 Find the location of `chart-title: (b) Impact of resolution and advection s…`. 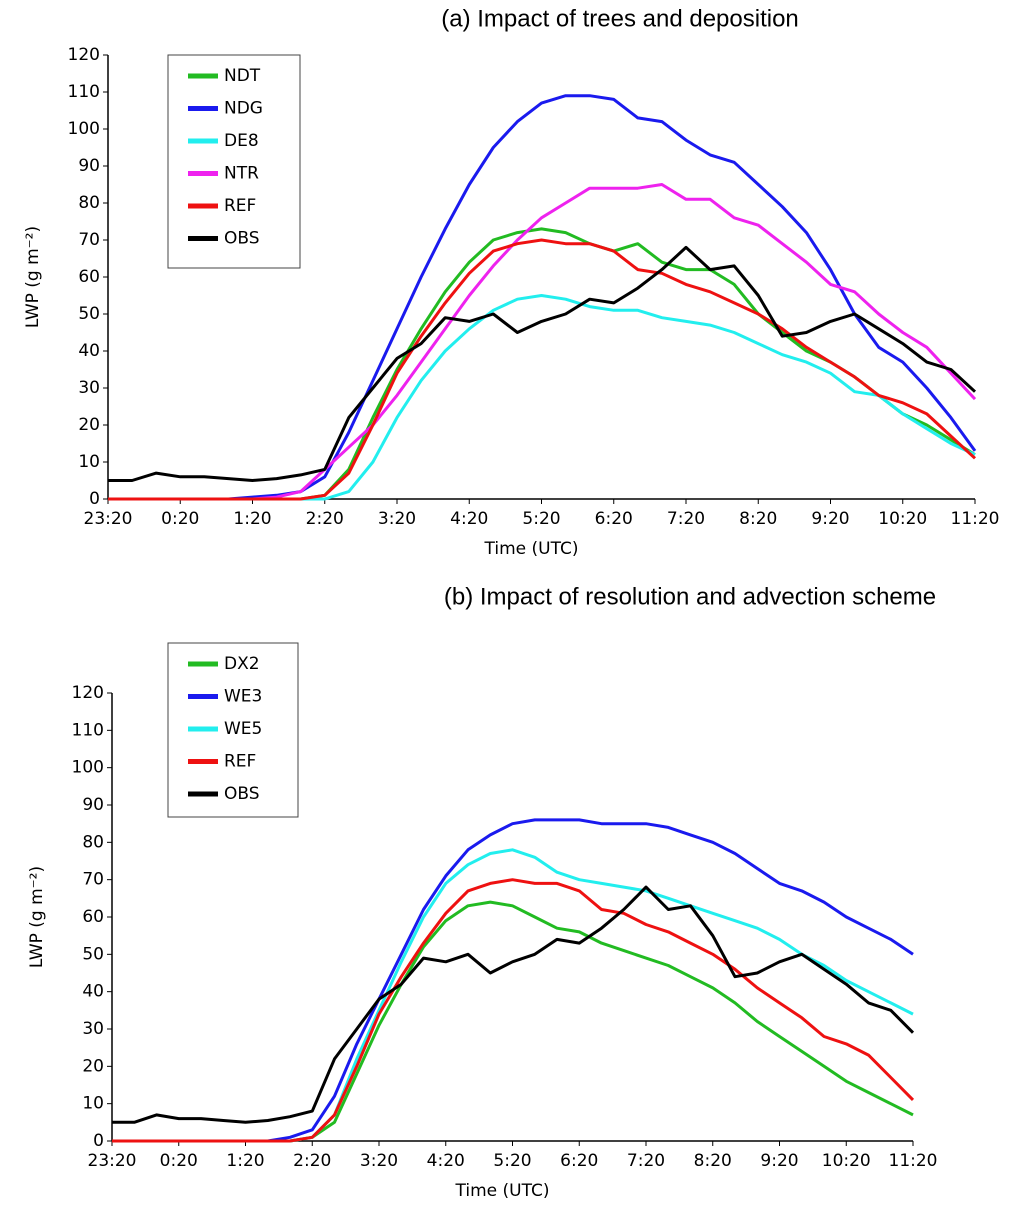

chart-title: (b) Impact of resolution and advection s… is located at coordinates (690, 596).